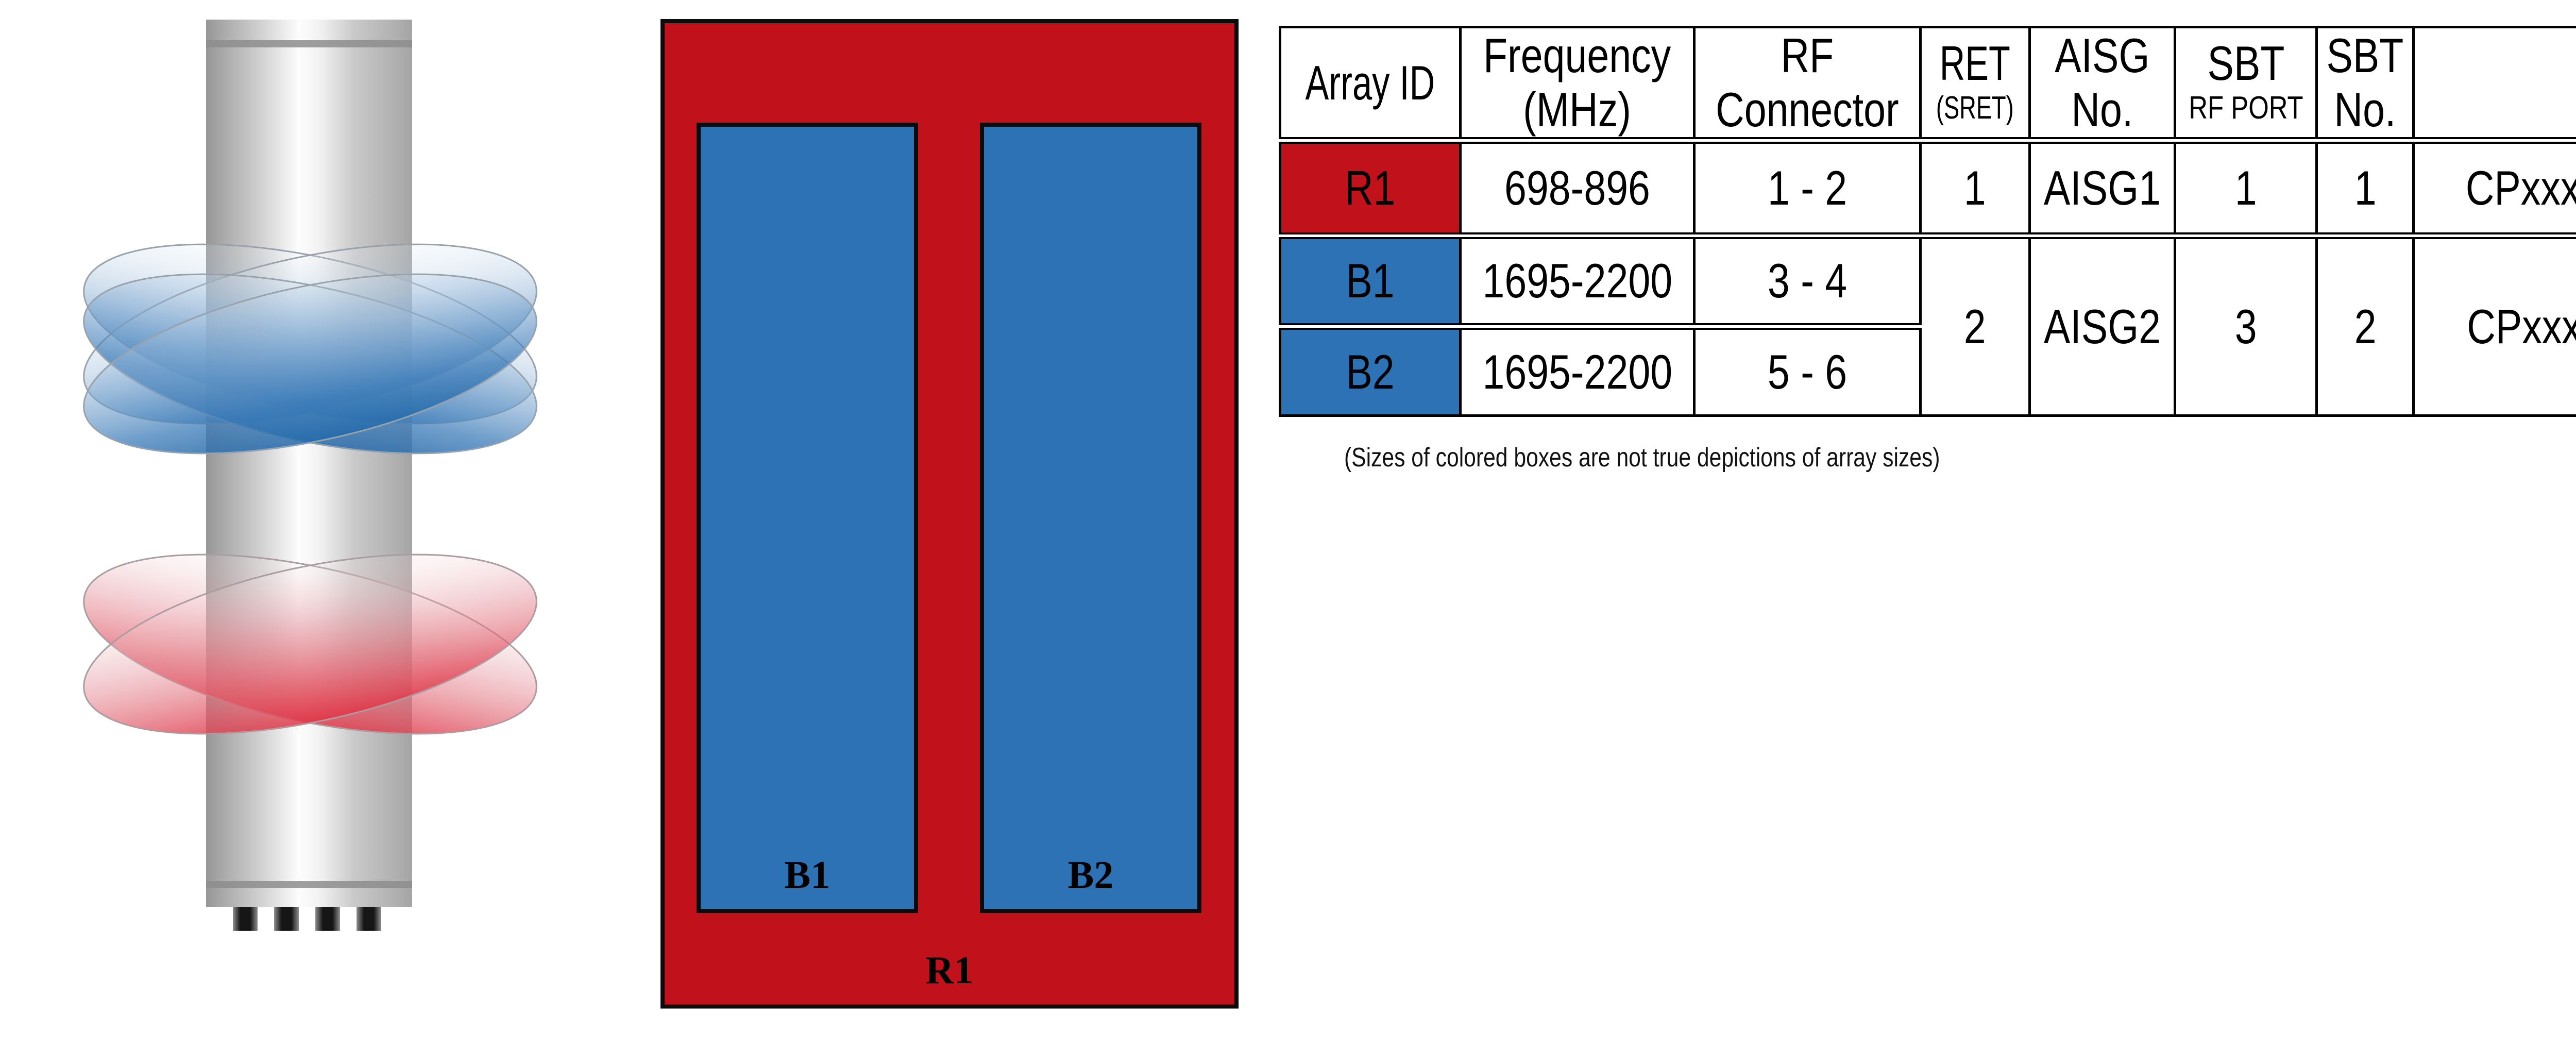 The image size is (2576, 1041). What do you see at coordinates (2494, 325) in the screenshot?
I see `cell-b-shared-ret-uid: CPxxxxxxxxxxxxxxxxxxB1` at bounding box center [2494, 325].